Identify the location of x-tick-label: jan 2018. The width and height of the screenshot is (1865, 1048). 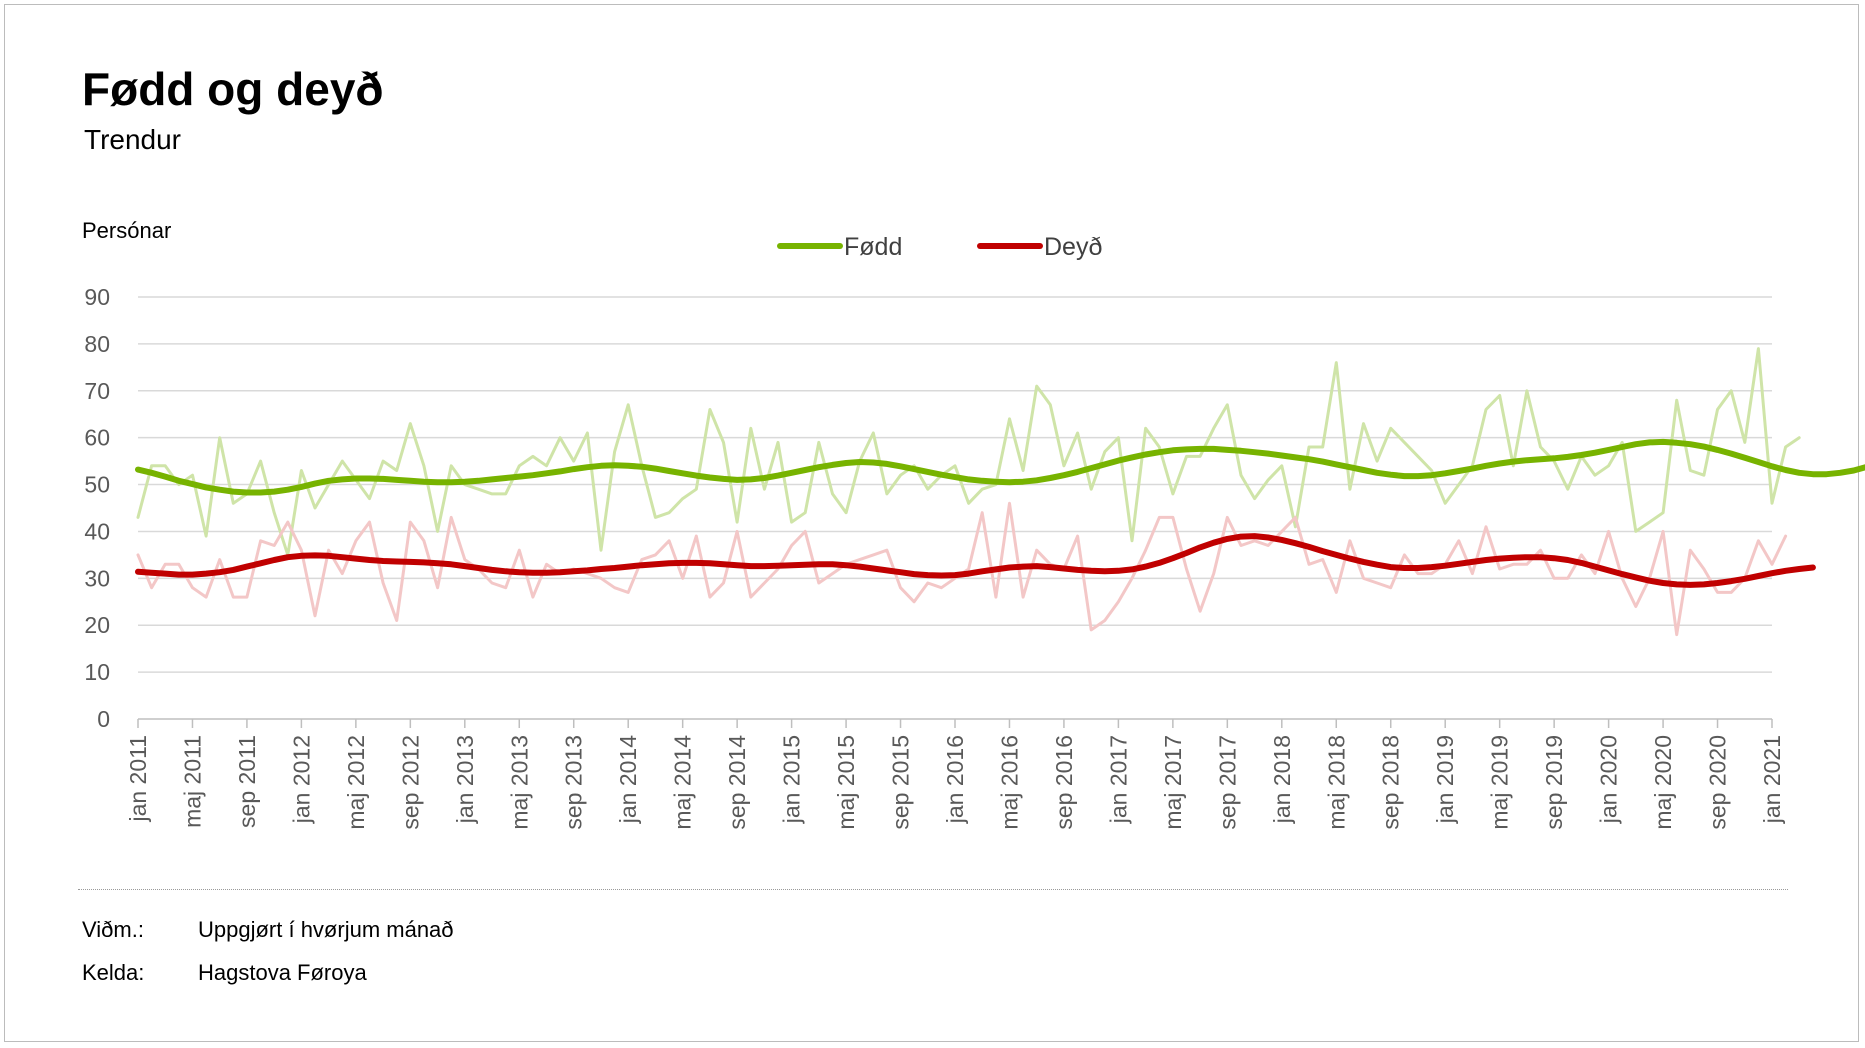
(1282, 779).